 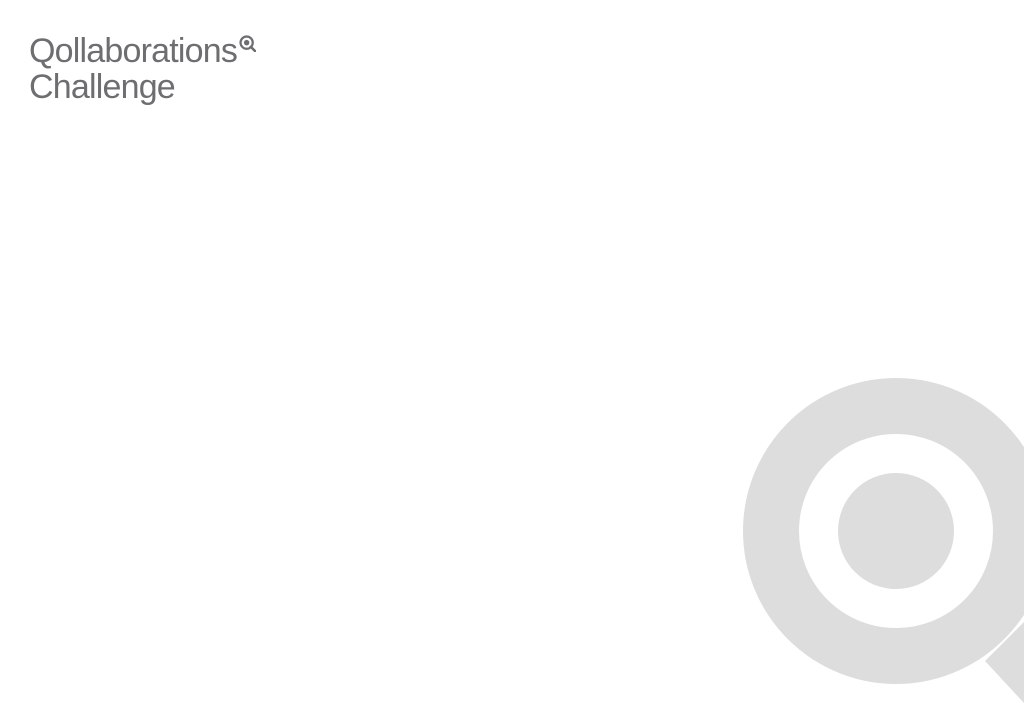 I want to click on brand-logo: Qollaborations Challenge, so click(x=143, y=69).